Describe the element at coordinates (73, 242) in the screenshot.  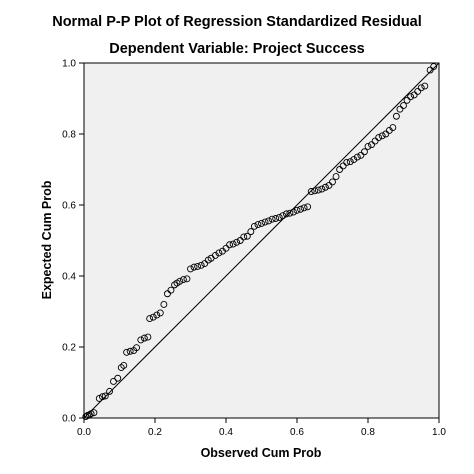
I see `y-axis: 0.0 0.2 0.4 0.6 0.8 1.0` at that location.